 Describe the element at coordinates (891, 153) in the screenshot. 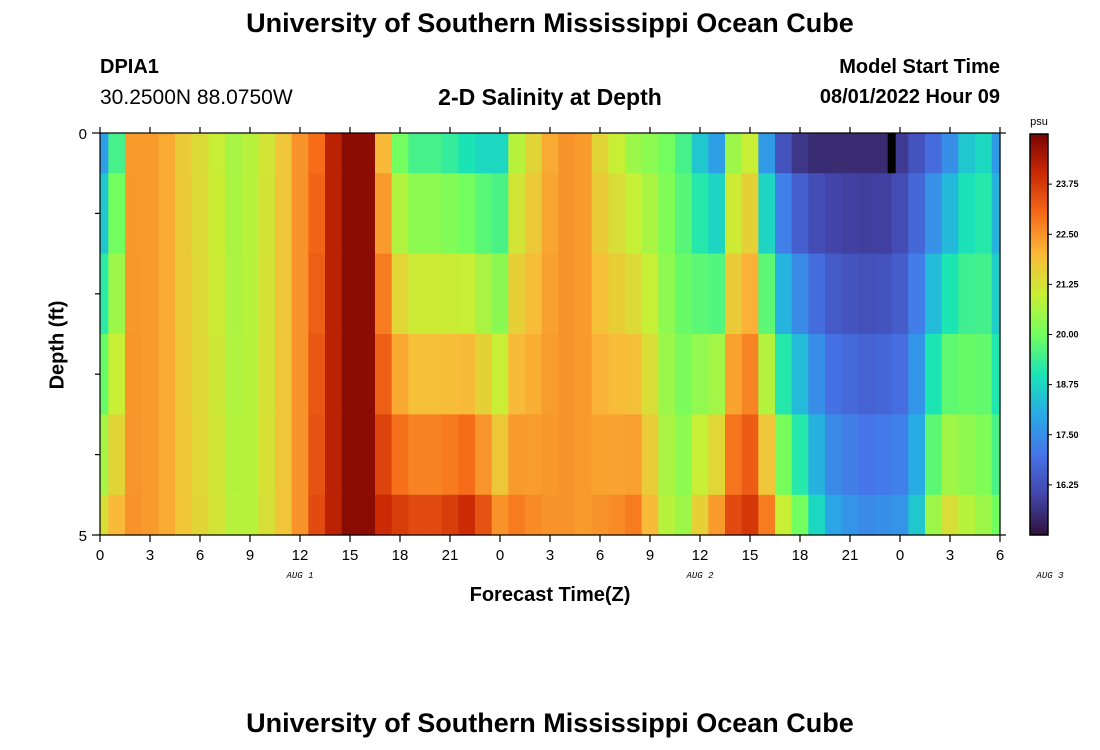

I see `missing-data-marker` at that location.